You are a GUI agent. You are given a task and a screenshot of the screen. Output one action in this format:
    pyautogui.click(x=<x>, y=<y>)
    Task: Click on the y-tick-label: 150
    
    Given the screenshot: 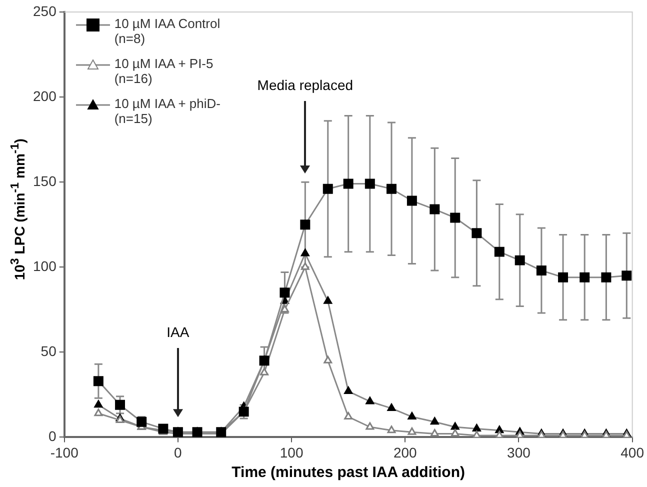 What is the action you would take?
    pyautogui.click(x=45, y=180)
    